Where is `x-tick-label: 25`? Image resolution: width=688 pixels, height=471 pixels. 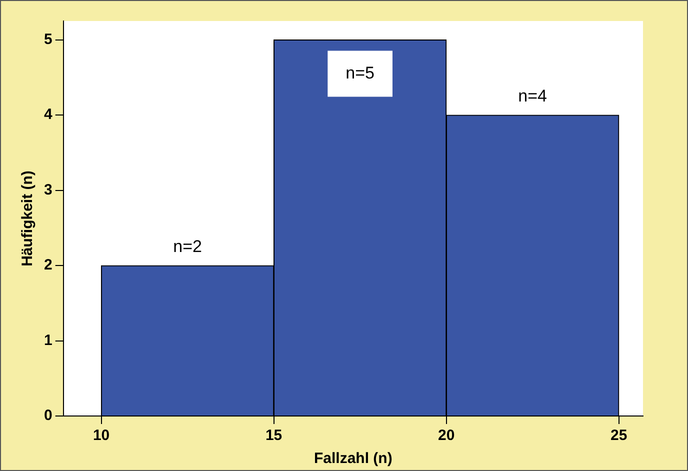 x-tick-label: 25 is located at coordinates (619, 435).